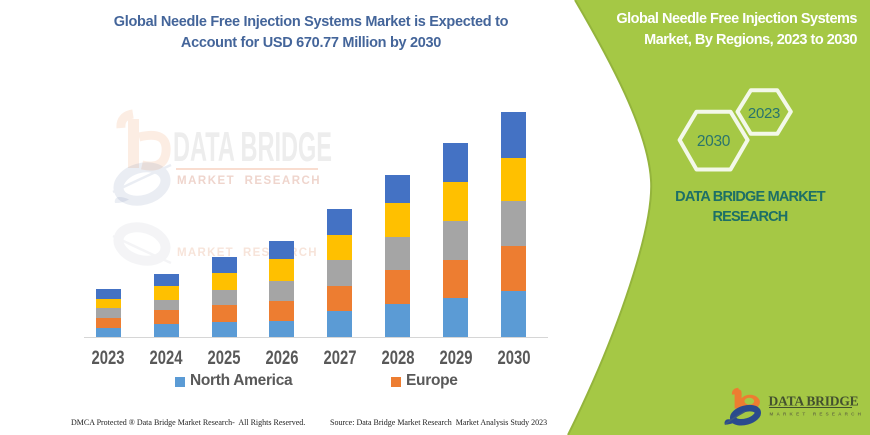  What do you see at coordinates (714, 141) in the screenshot?
I see `svg-text: 2030` at bounding box center [714, 141].